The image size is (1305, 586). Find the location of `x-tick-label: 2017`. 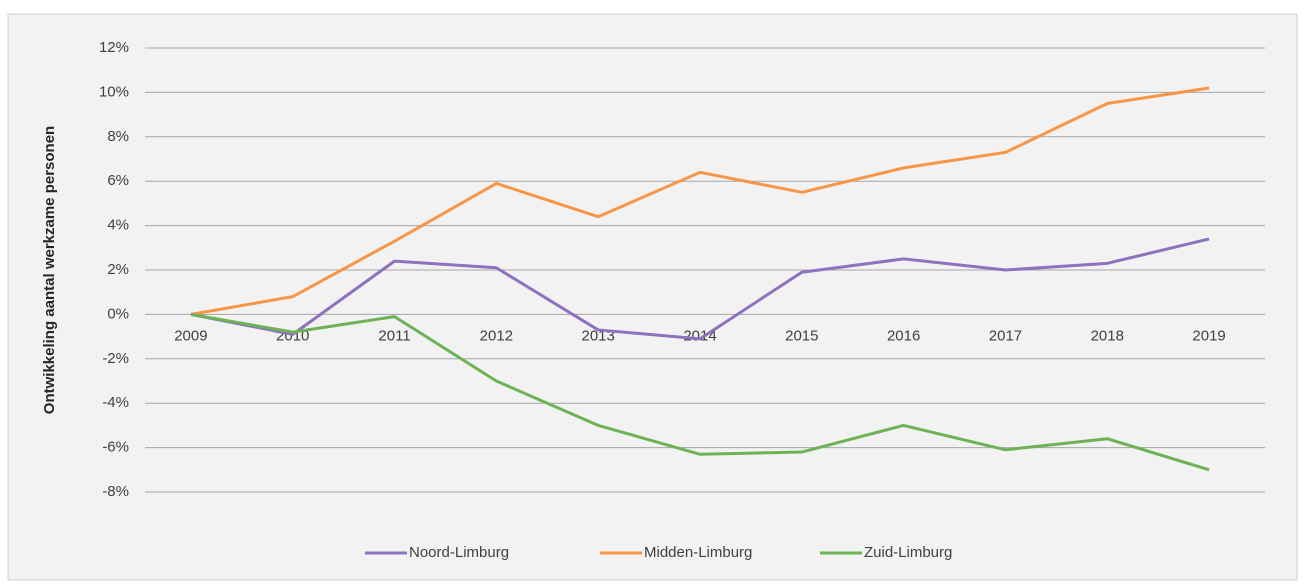

x-tick-label: 2017 is located at coordinates (1005, 335).